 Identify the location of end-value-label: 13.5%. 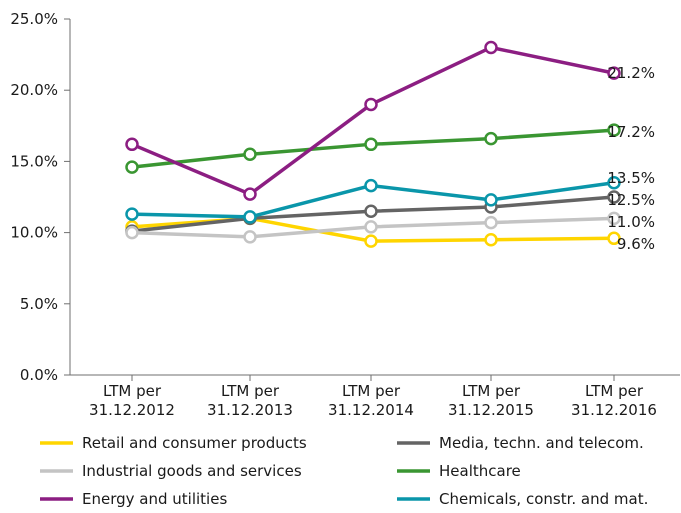
(631, 178).